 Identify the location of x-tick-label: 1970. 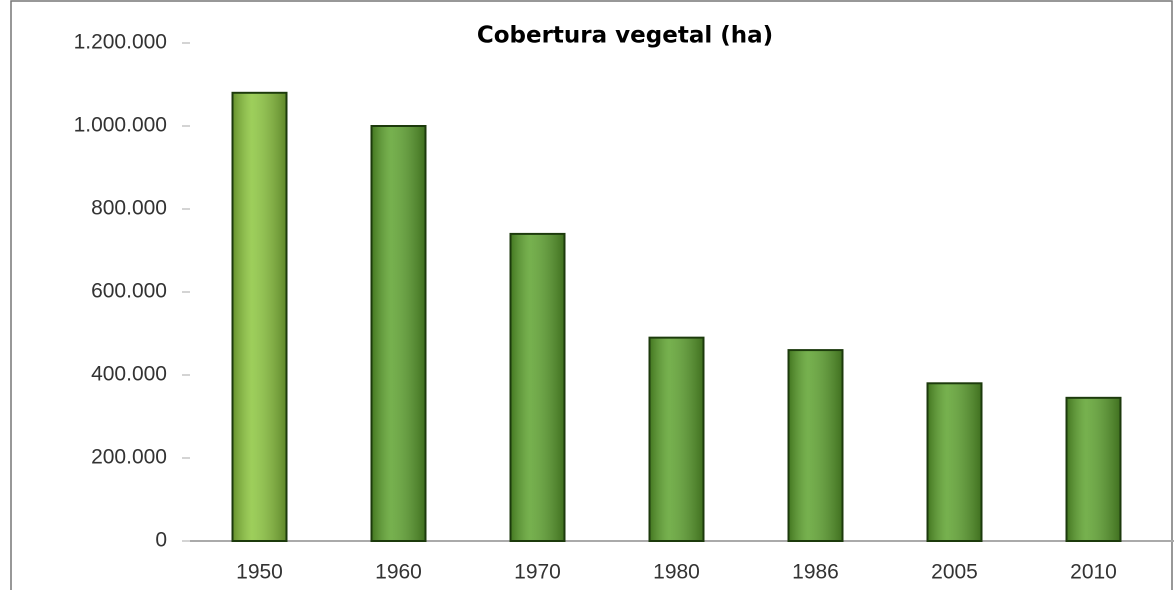
(537, 572).